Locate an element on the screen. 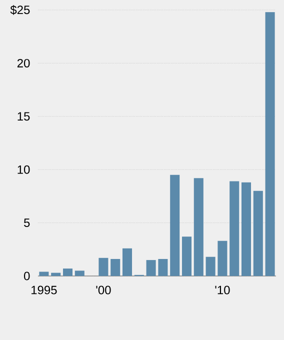  x-tick-label: '00 is located at coordinates (103, 290).